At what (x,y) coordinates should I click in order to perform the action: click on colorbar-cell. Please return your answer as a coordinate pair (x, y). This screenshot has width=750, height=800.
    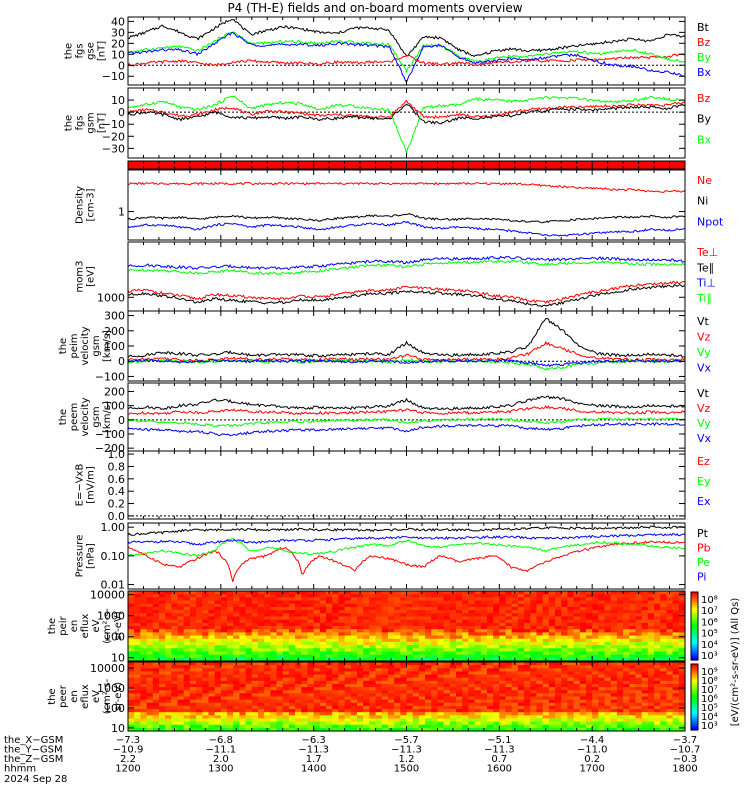
    Looking at the image, I should click on (694, 614).